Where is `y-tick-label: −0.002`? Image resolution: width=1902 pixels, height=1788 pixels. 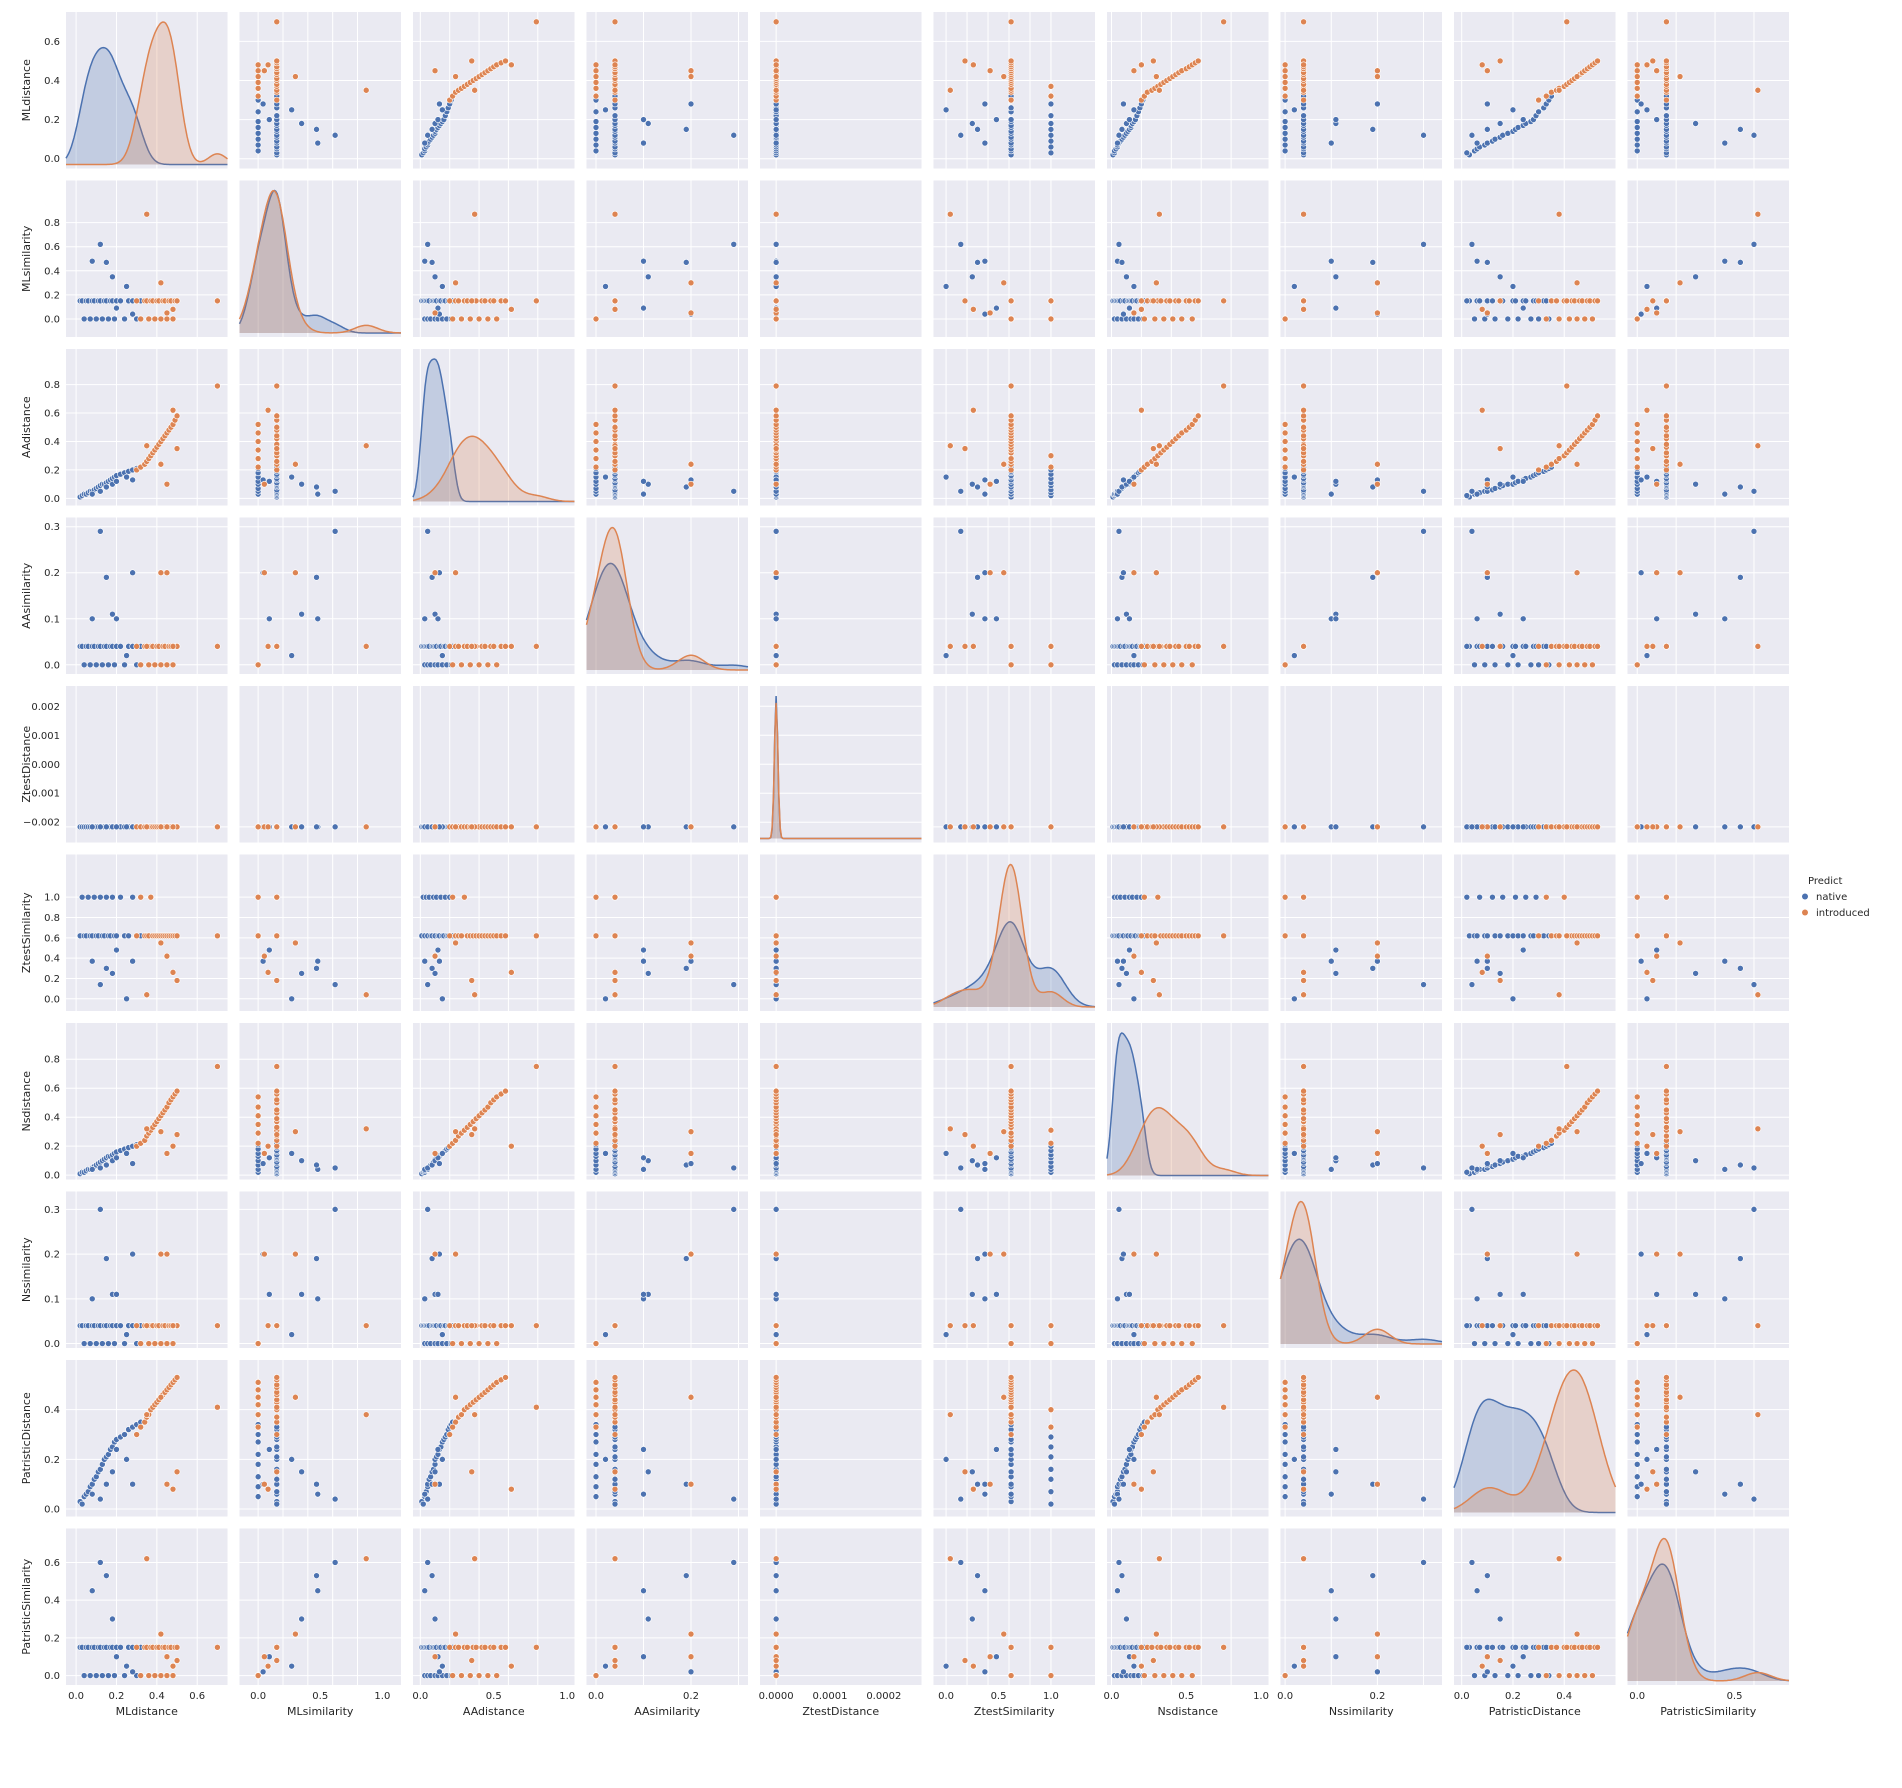 y-tick-label: −0.002 is located at coordinates (41, 823).